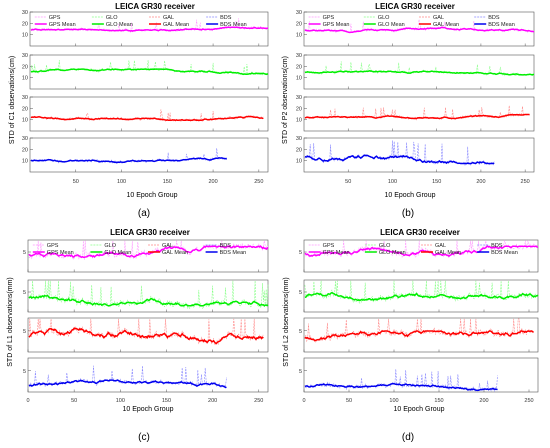  Describe the element at coordinates (176, 25) in the screenshot. I see `panel-a-legend-label: GAL Mean` at that location.